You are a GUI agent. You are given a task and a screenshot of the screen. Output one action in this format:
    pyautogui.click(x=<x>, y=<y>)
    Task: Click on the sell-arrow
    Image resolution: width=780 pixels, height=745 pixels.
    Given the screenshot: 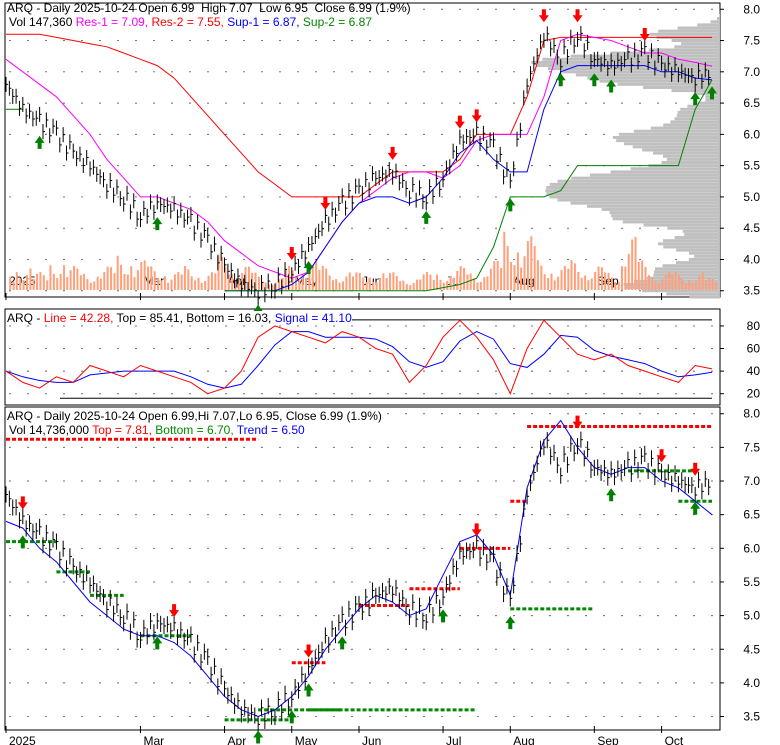 What is the action you would take?
    pyautogui.click(x=392, y=153)
    